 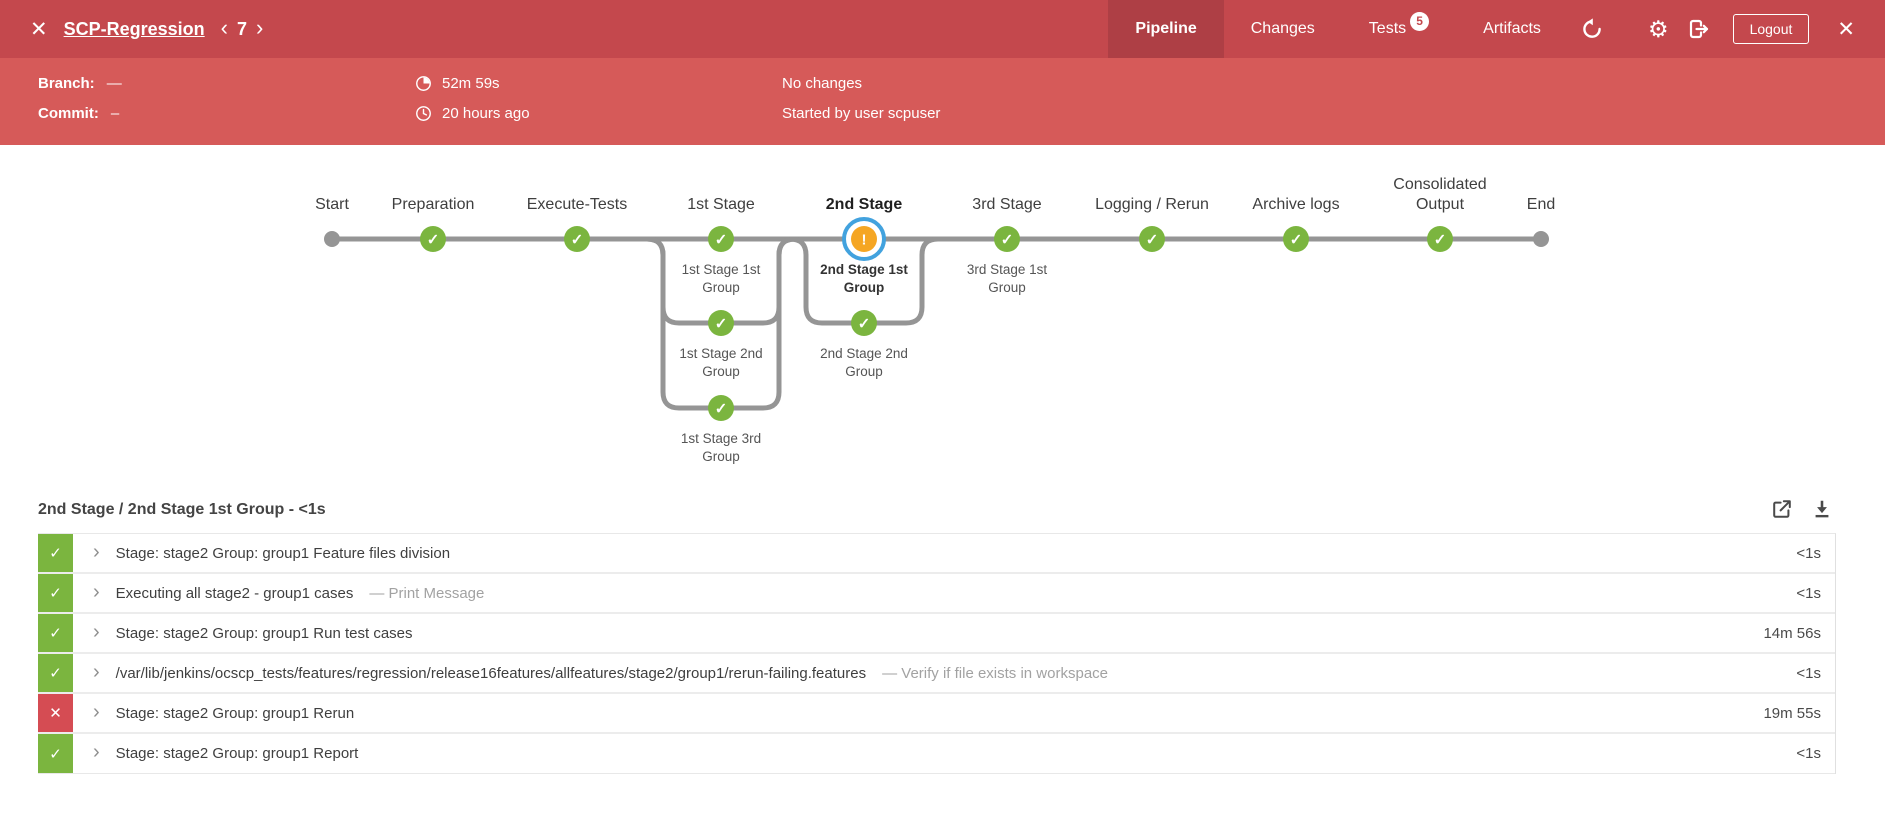 What do you see at coordinates (1006, 204) in the screenshot?
I see `stage-label: 3rd Stage` at bounding box center [1006, 204].